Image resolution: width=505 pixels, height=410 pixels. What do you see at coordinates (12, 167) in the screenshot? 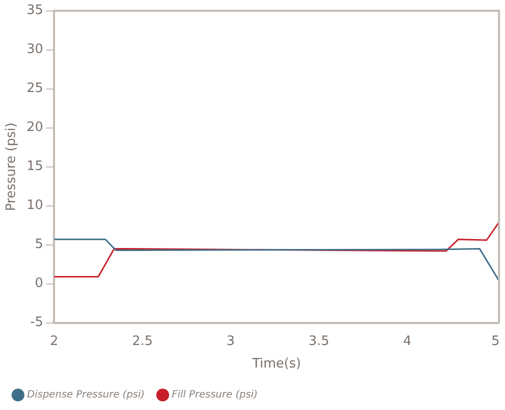
I see `y-axis-title: Pressure (psi)` at bounding box center [12, 167].